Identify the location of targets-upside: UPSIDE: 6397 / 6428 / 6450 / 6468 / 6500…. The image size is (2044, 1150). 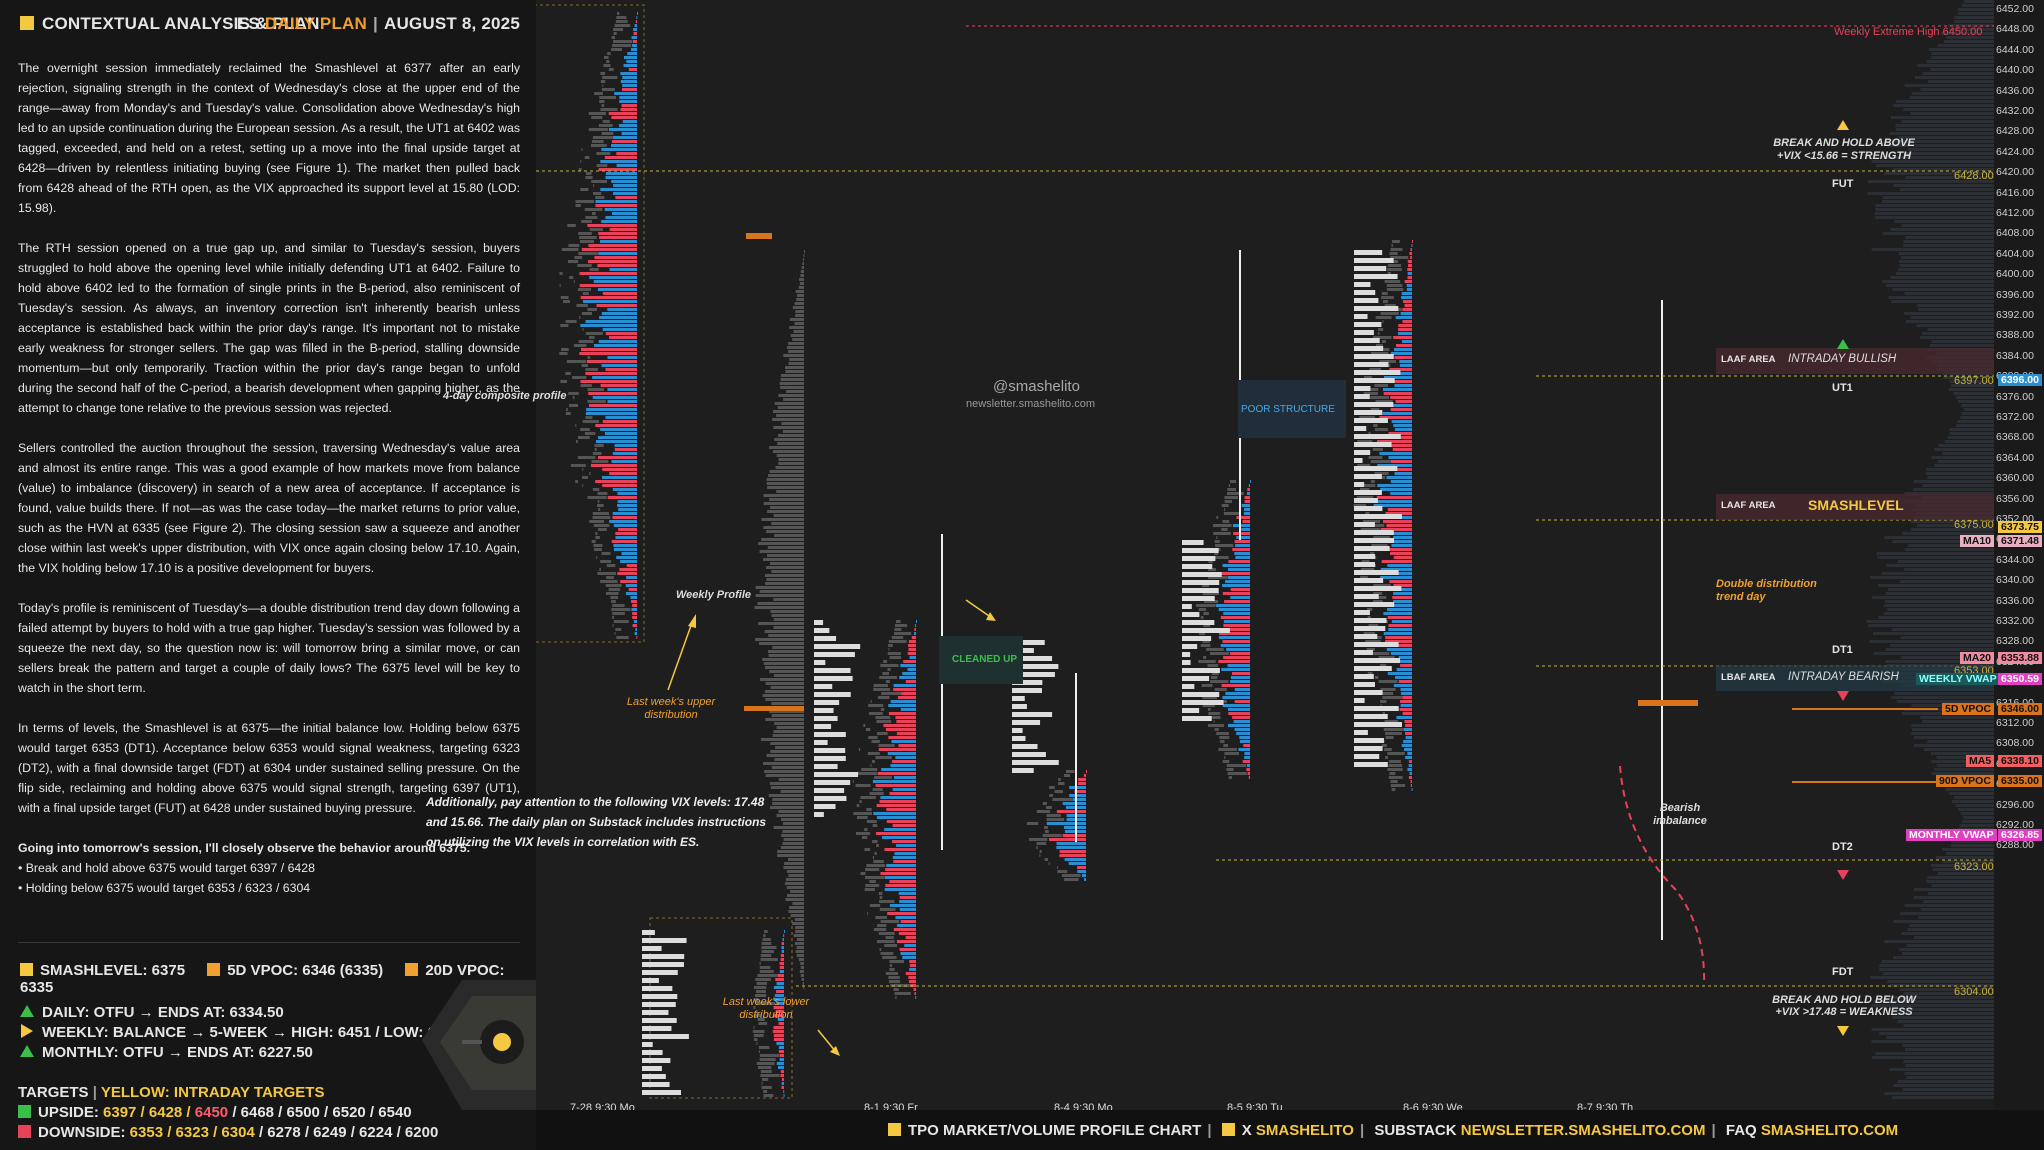
(215, 1112).